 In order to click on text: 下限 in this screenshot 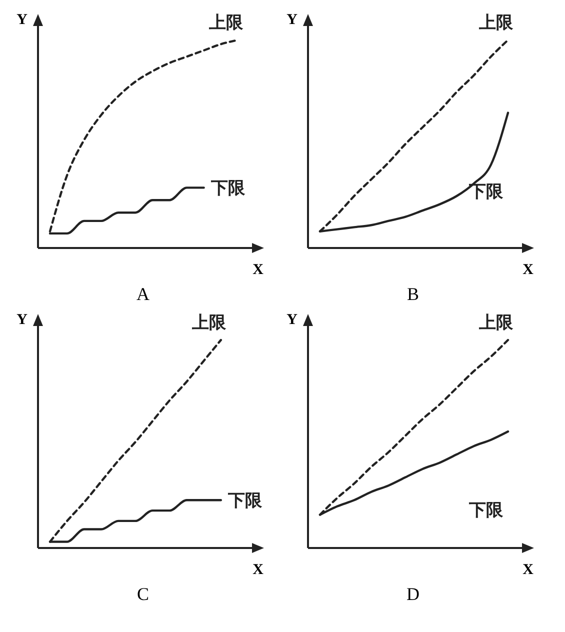, I will do `click(486, 510)`.